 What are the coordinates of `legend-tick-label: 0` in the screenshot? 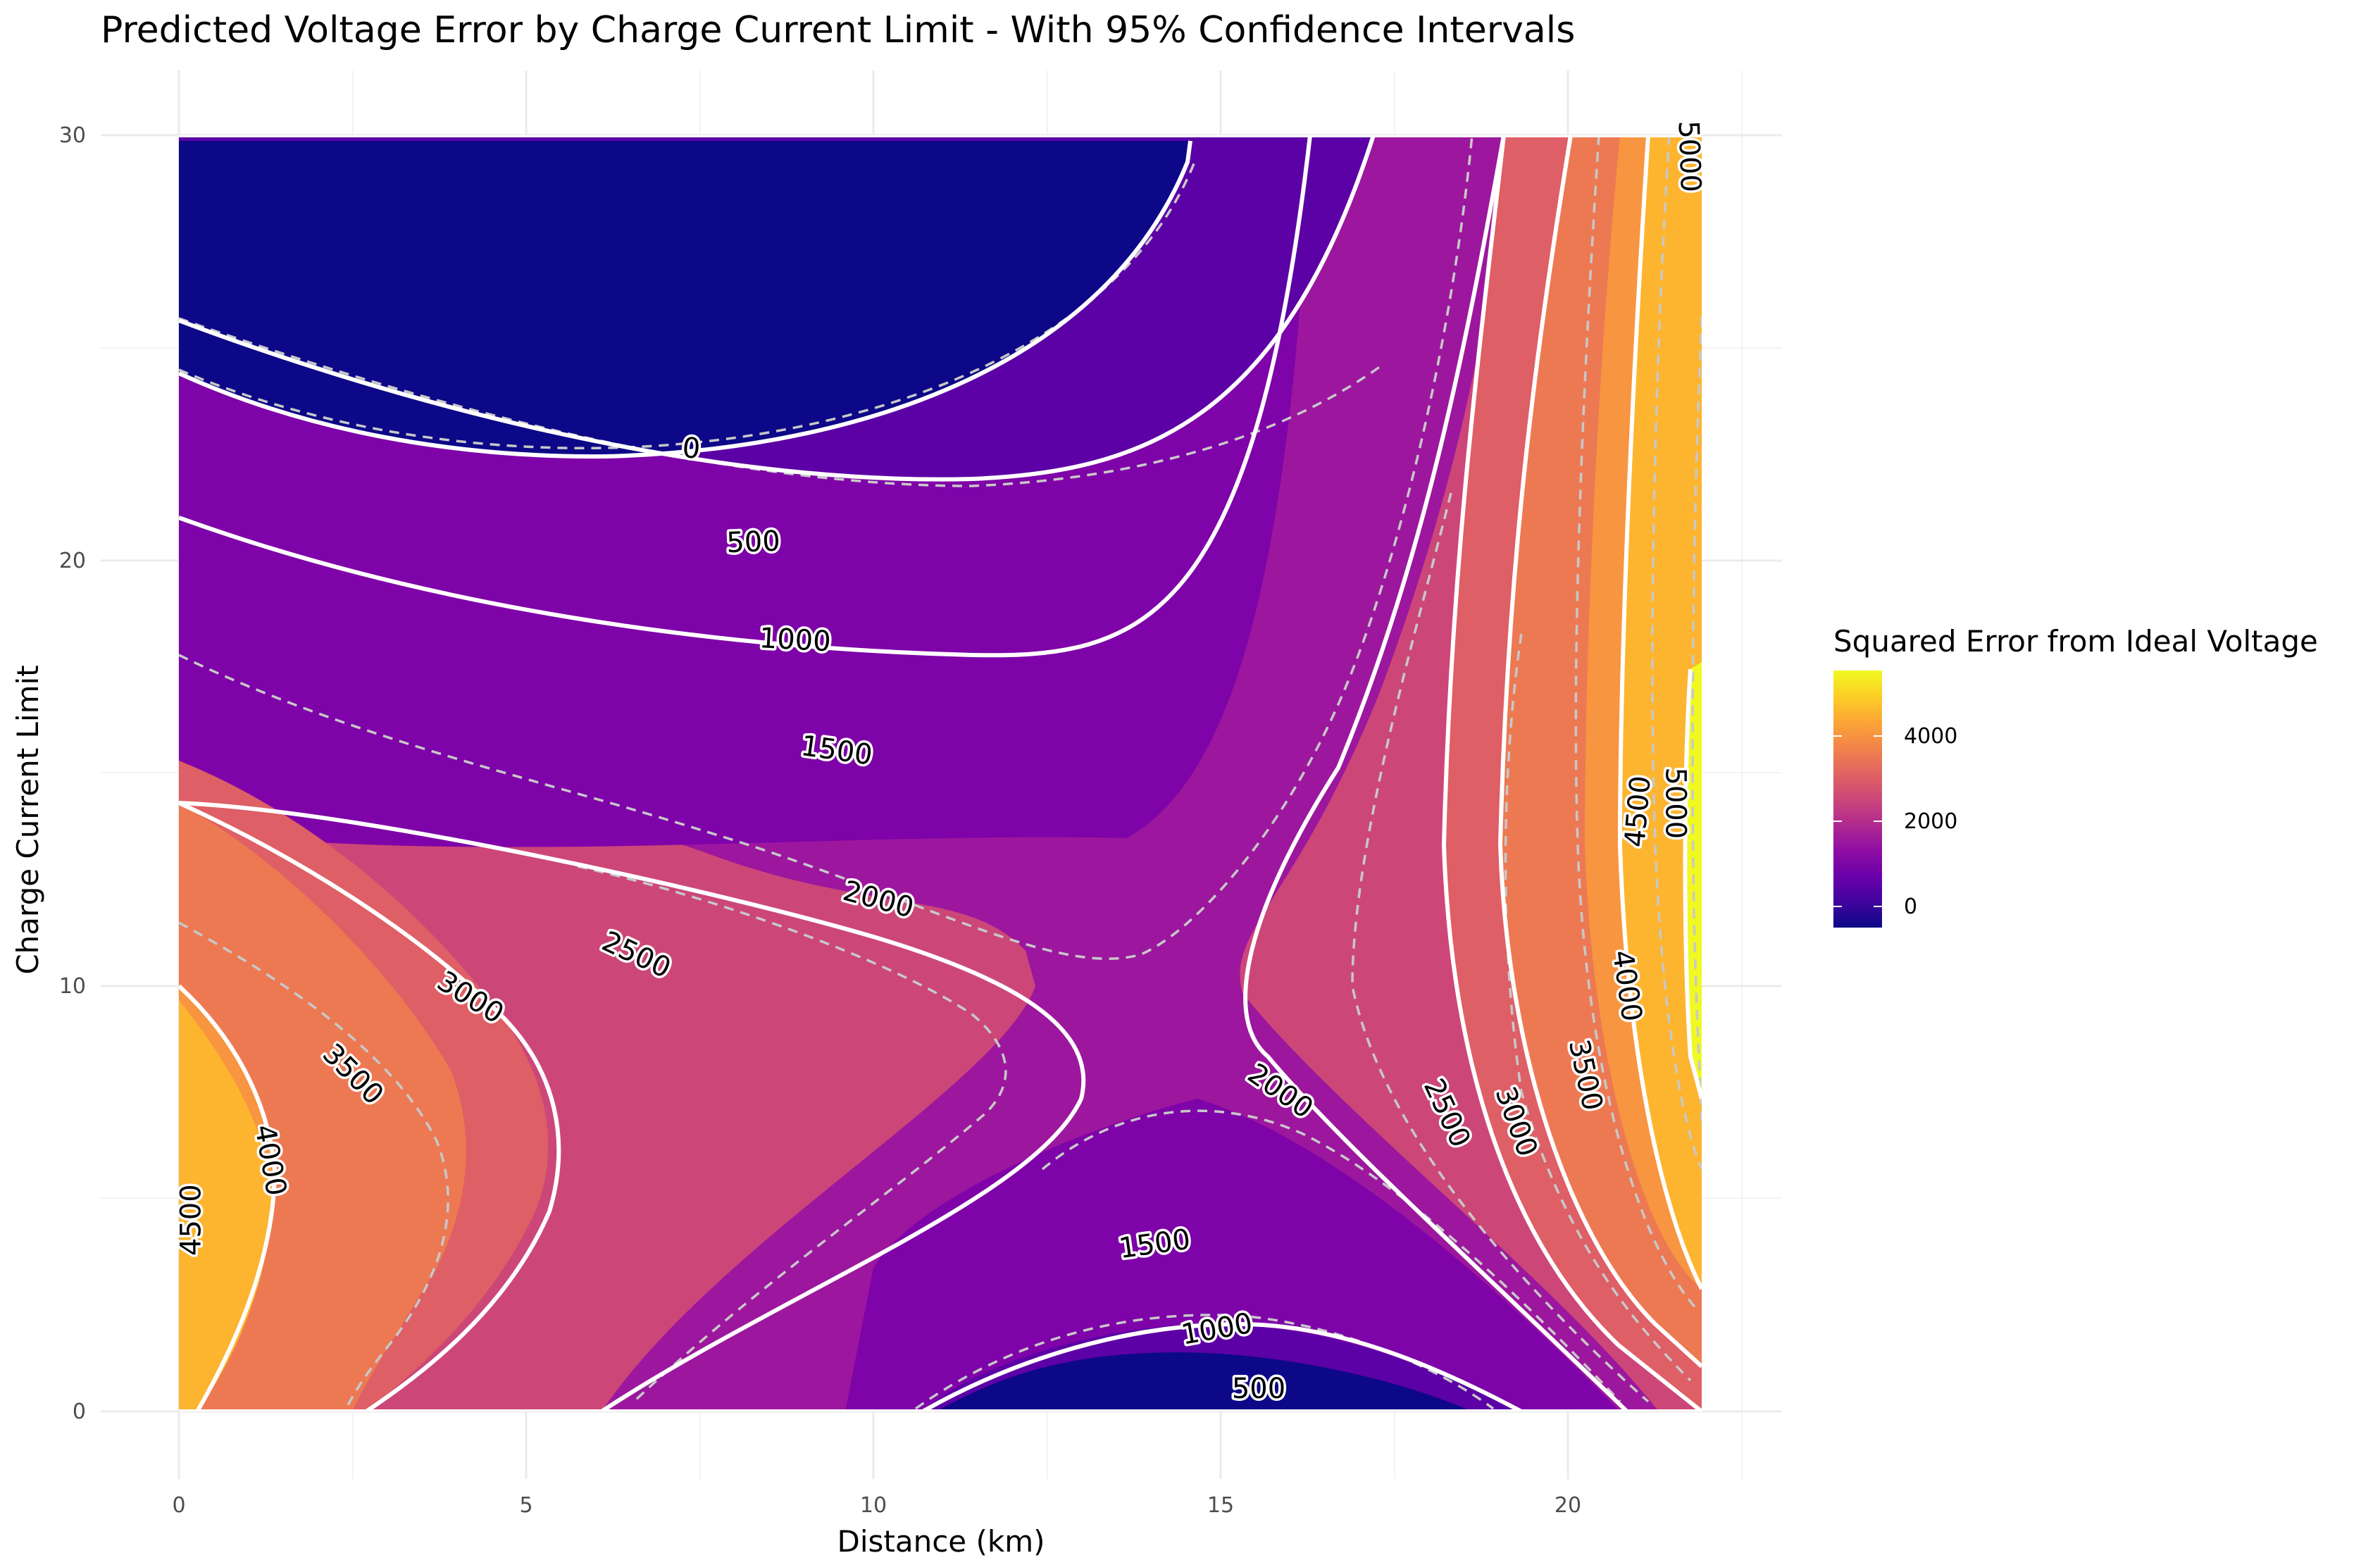 It's located at (1910, 906).